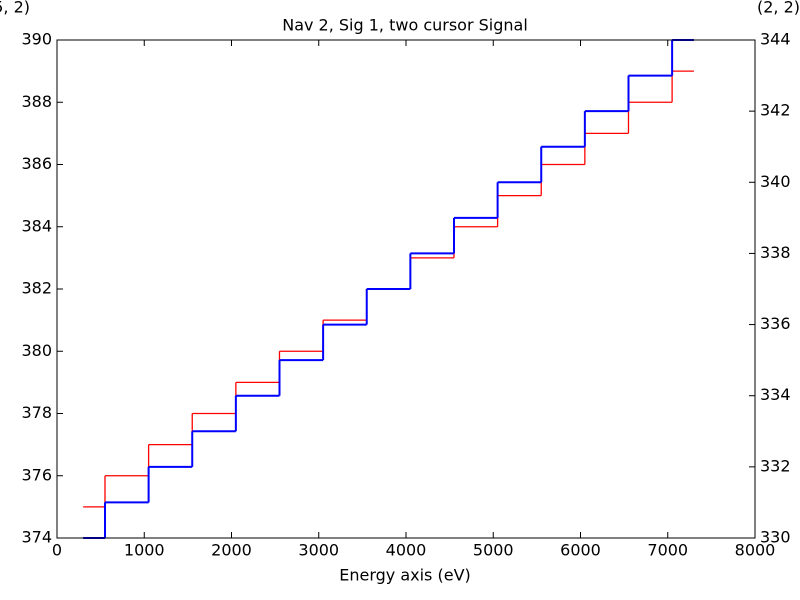  I want to click on y2-tick-label: 332, so click(775, 465).